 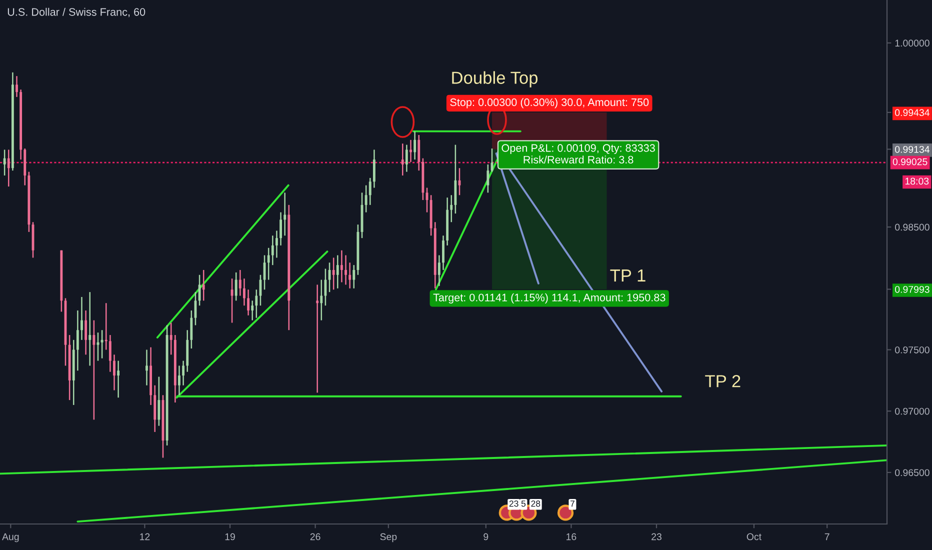 What do you see at coordinates (912, 411) in the screenshot?
I see `y-tick-label: 0.97000` at bounding box center [912, 411].